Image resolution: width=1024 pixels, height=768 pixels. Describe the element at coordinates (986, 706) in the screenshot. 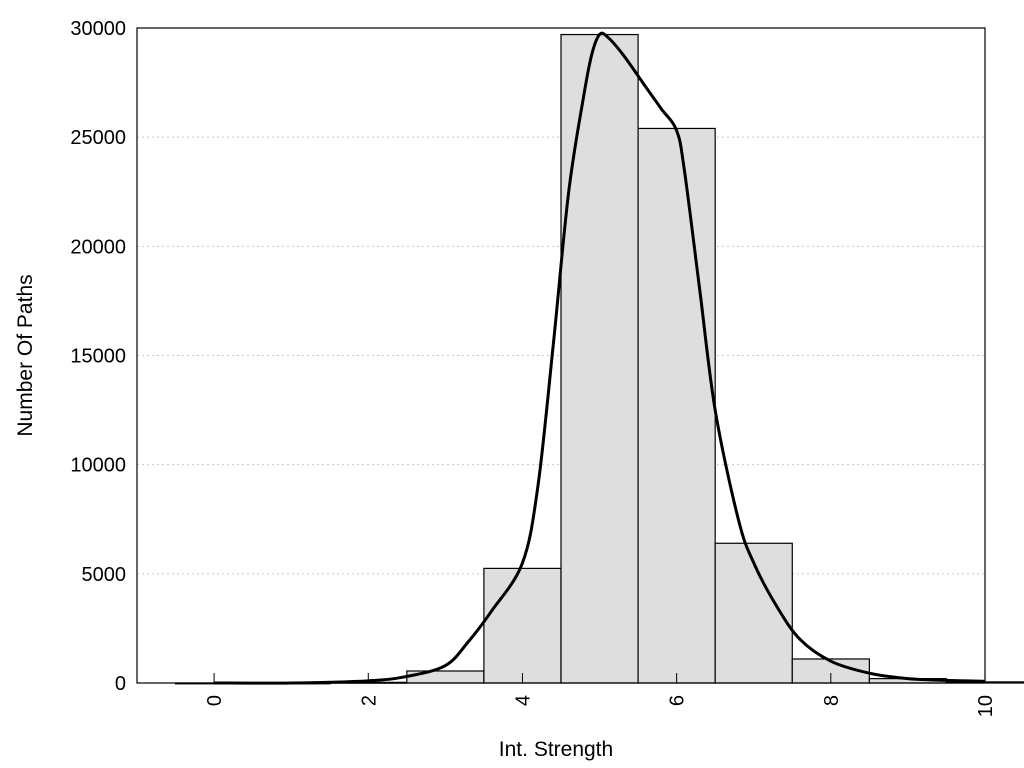

I see `x-tick-label: 10` at that location.